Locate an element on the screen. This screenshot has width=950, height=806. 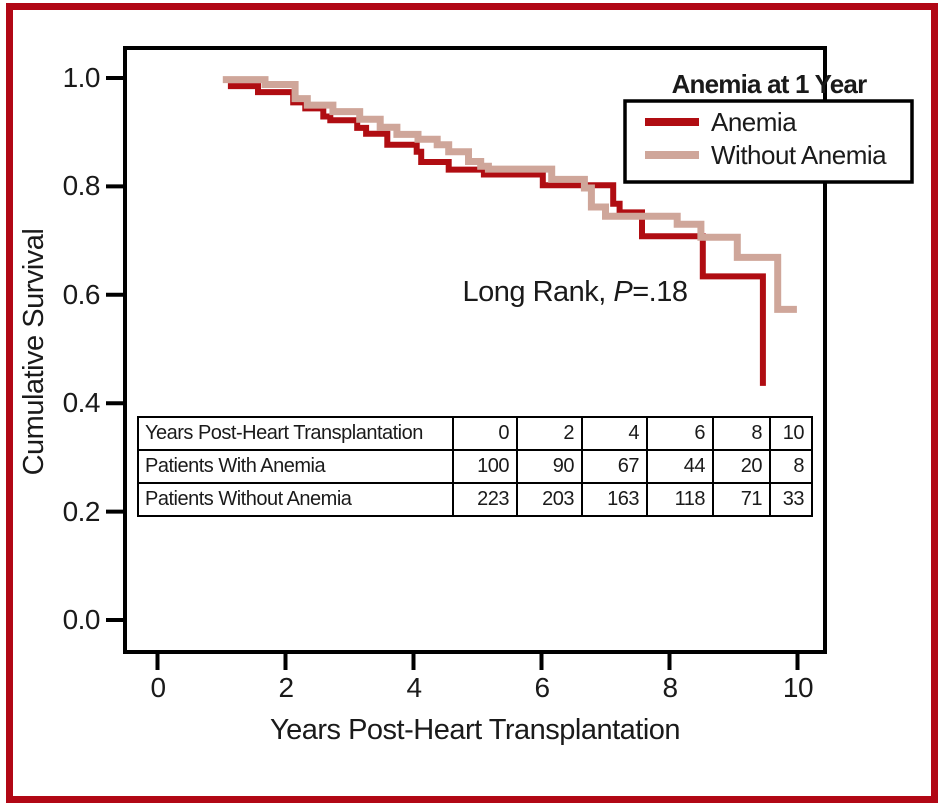
table-cell: 2 is located at coordinates (549, 433).